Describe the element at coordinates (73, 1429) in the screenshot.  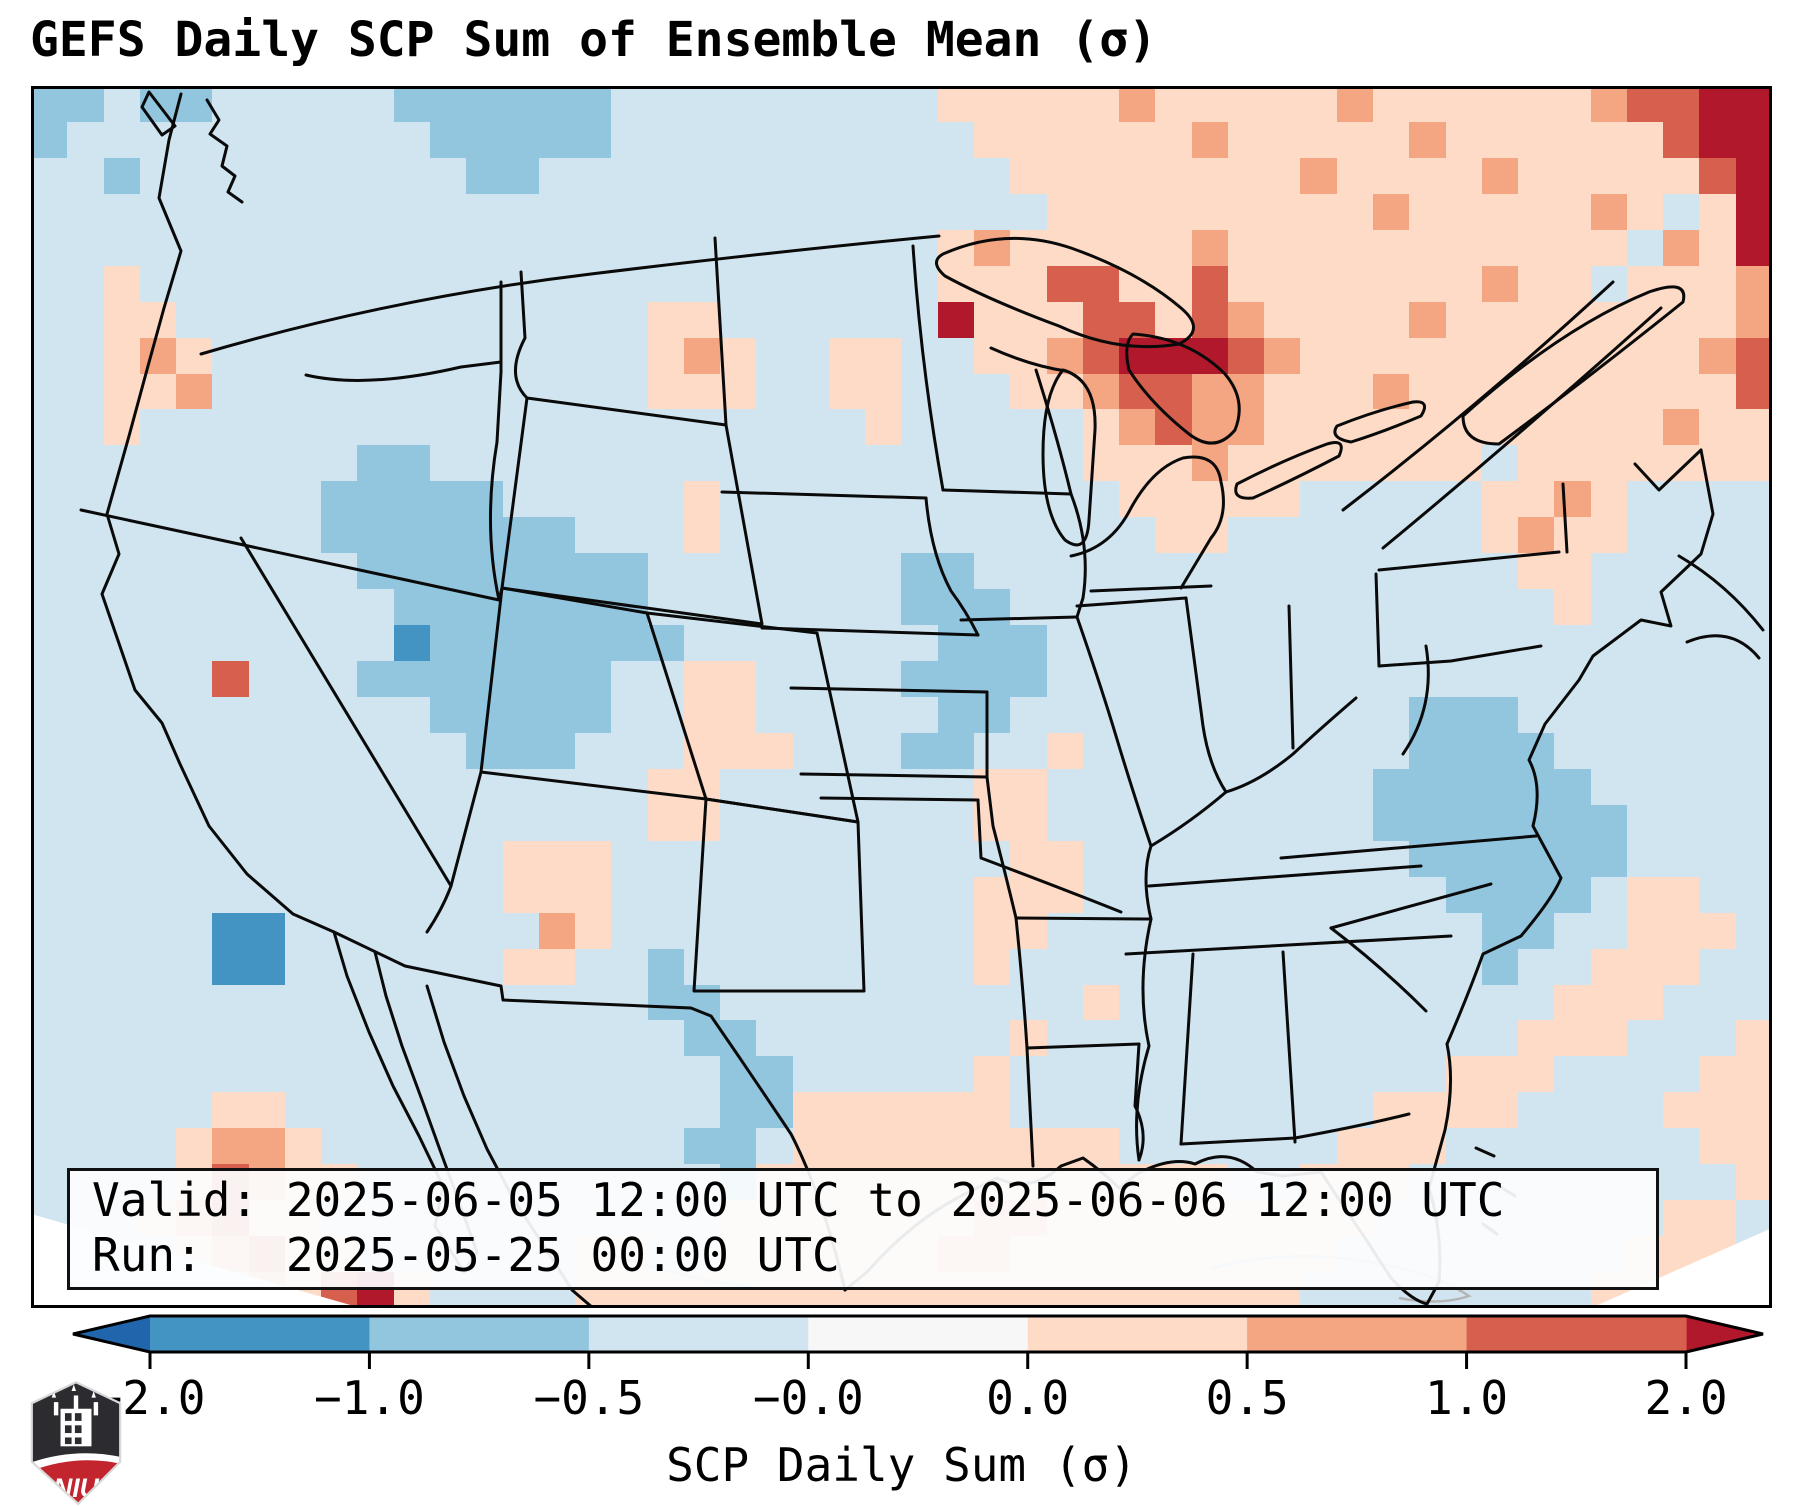
I see `castle-windows` at that location.